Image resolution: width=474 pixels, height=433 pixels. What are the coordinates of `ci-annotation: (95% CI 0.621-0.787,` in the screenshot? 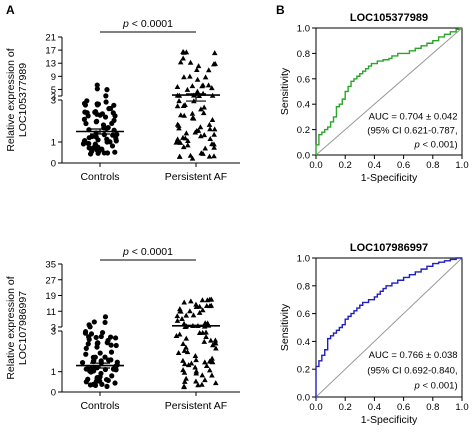 It's located at (412, 130).